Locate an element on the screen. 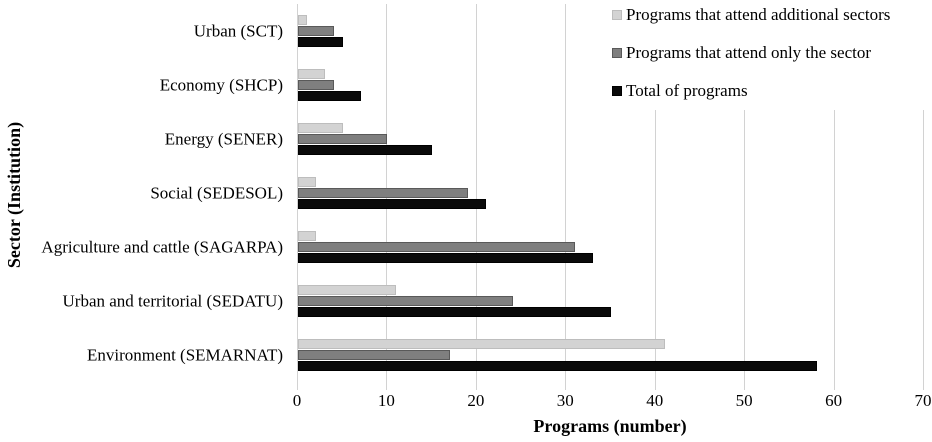 The width and height of the screenshot is (932, 442). bar-economy-shcp-total is located at coordinates (329, 96).